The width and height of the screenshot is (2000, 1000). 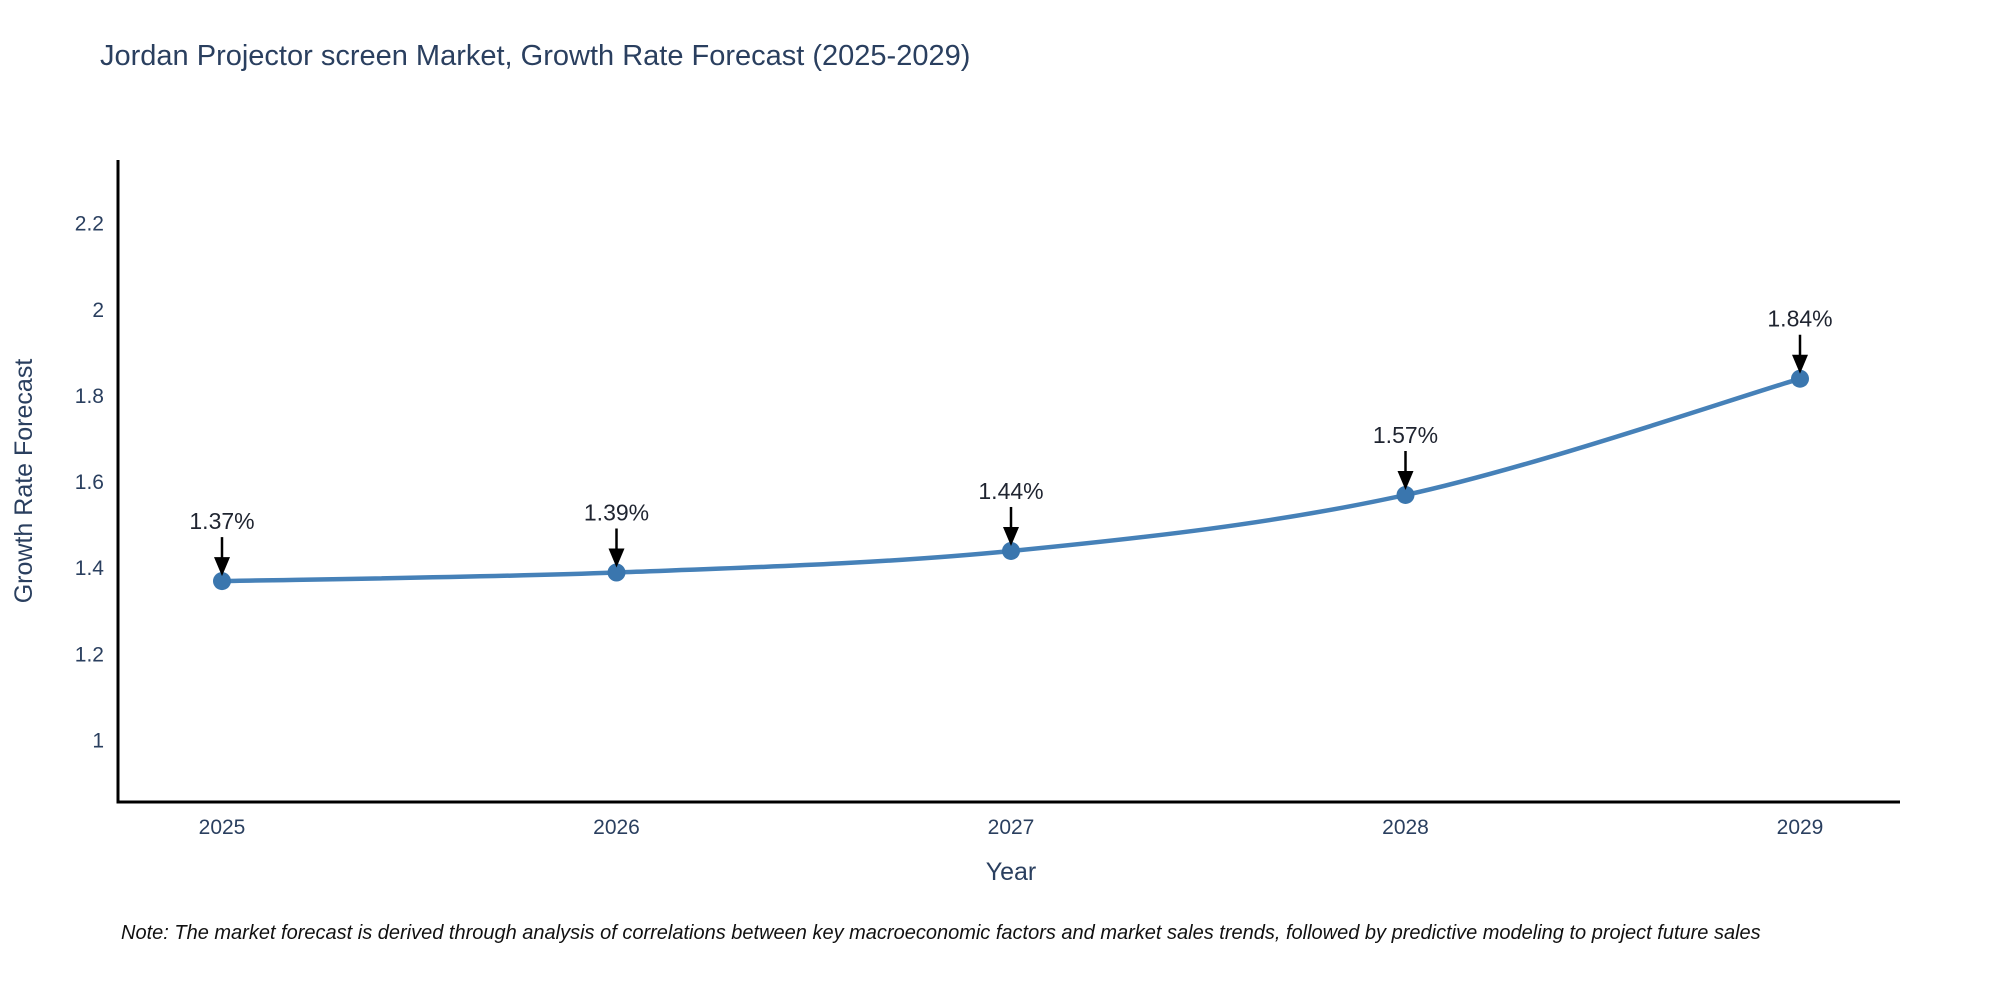 I want to click on x-axis-title: Year, so click(x=1011, y=872).